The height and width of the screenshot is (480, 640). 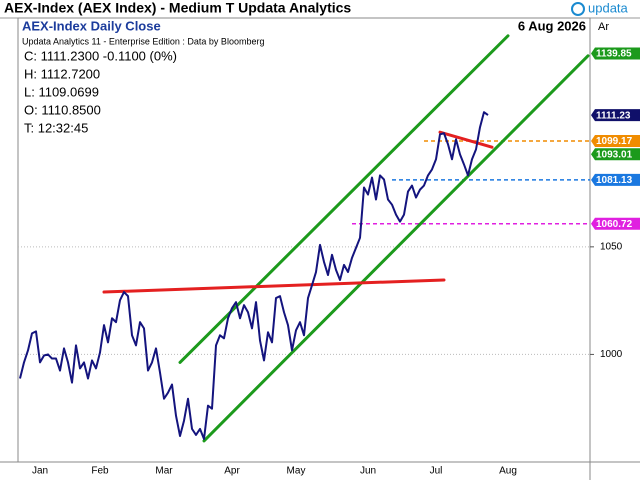 What do you see at coordinates (608, 7) in the screenshot?
I see `logo-text: updata` at bounding box center [608, 7].